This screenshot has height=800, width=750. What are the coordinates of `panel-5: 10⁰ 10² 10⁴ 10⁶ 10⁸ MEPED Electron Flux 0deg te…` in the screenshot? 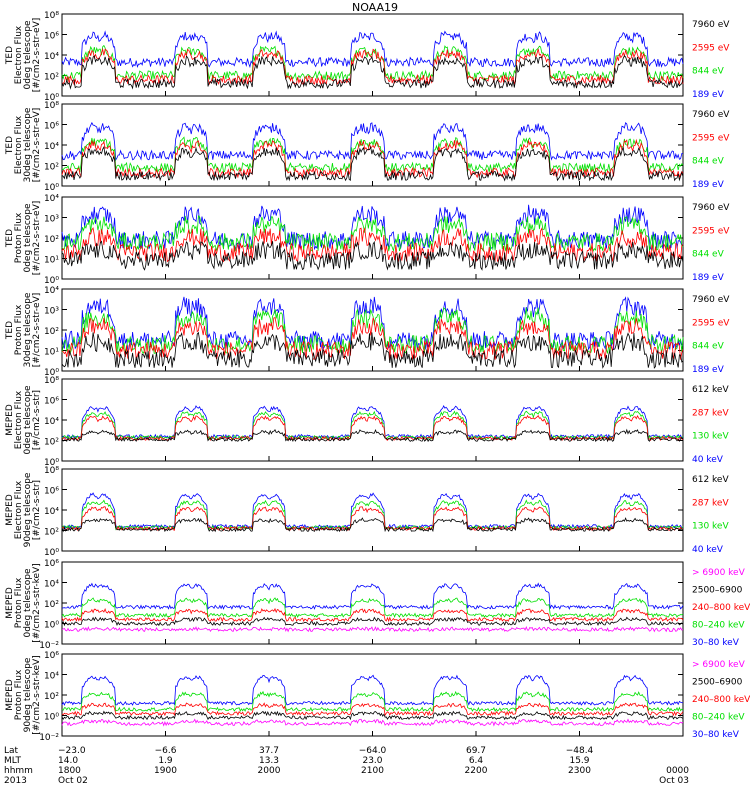 It's located at (367, 422).